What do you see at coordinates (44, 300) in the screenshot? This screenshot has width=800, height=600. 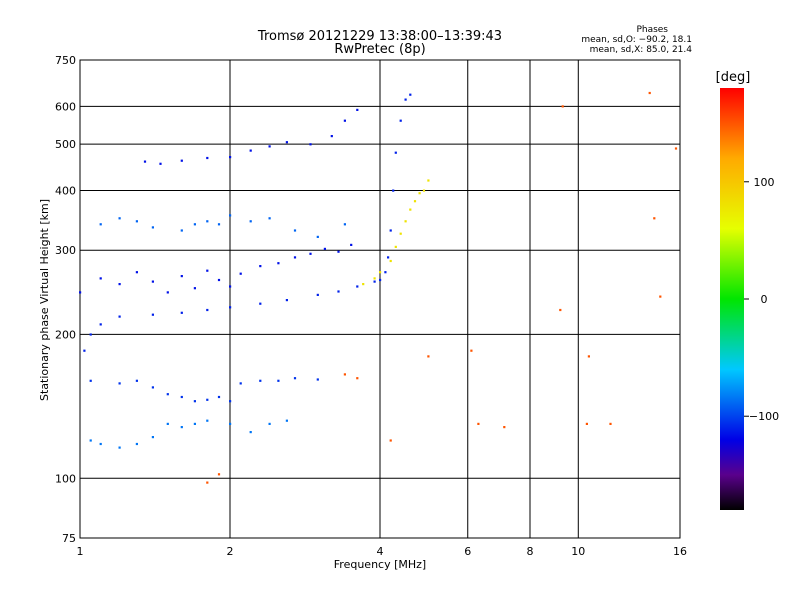 I see `y-axis-label: Stationary phase Virtual Height [km]` at bounding box center [44, 300].